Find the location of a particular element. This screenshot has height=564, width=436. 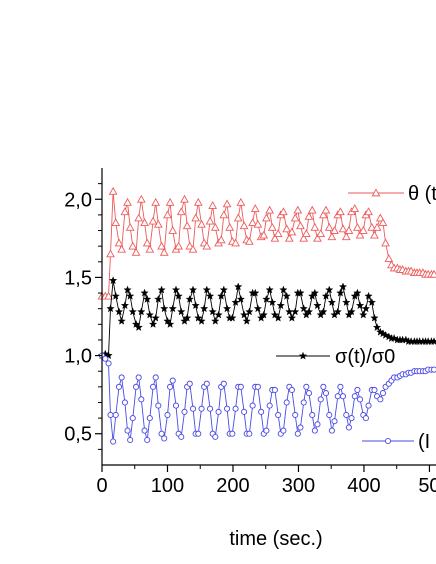

x-tick-label-1: 100 is located at coordinates (167, 486).